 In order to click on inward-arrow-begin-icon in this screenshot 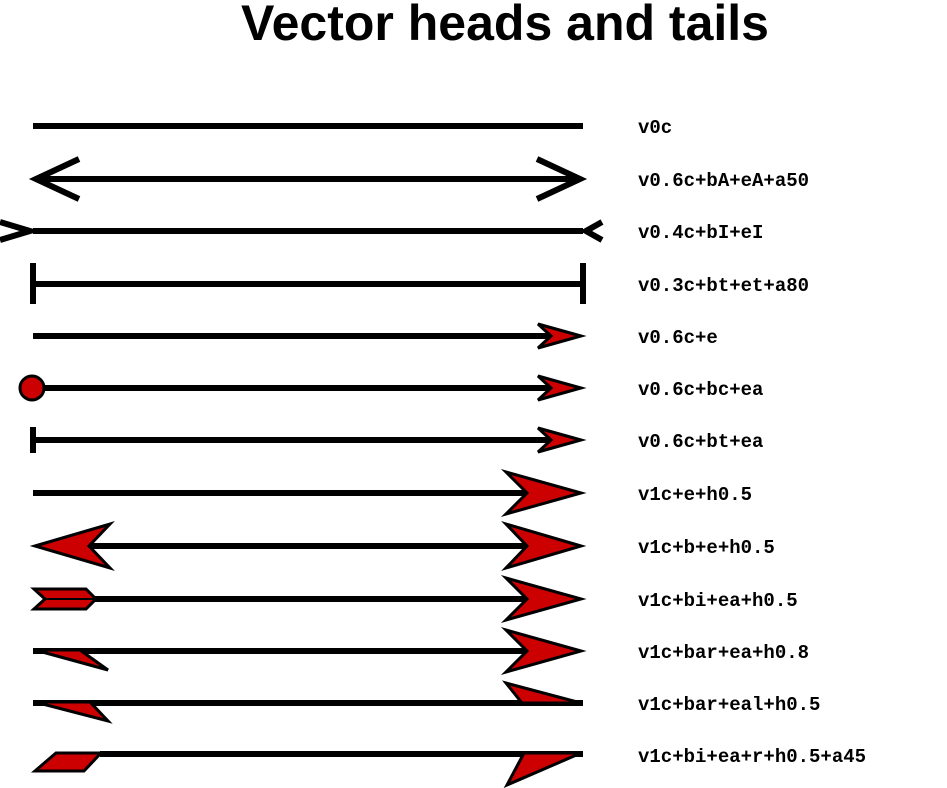, I will do `click(20, 231)`.